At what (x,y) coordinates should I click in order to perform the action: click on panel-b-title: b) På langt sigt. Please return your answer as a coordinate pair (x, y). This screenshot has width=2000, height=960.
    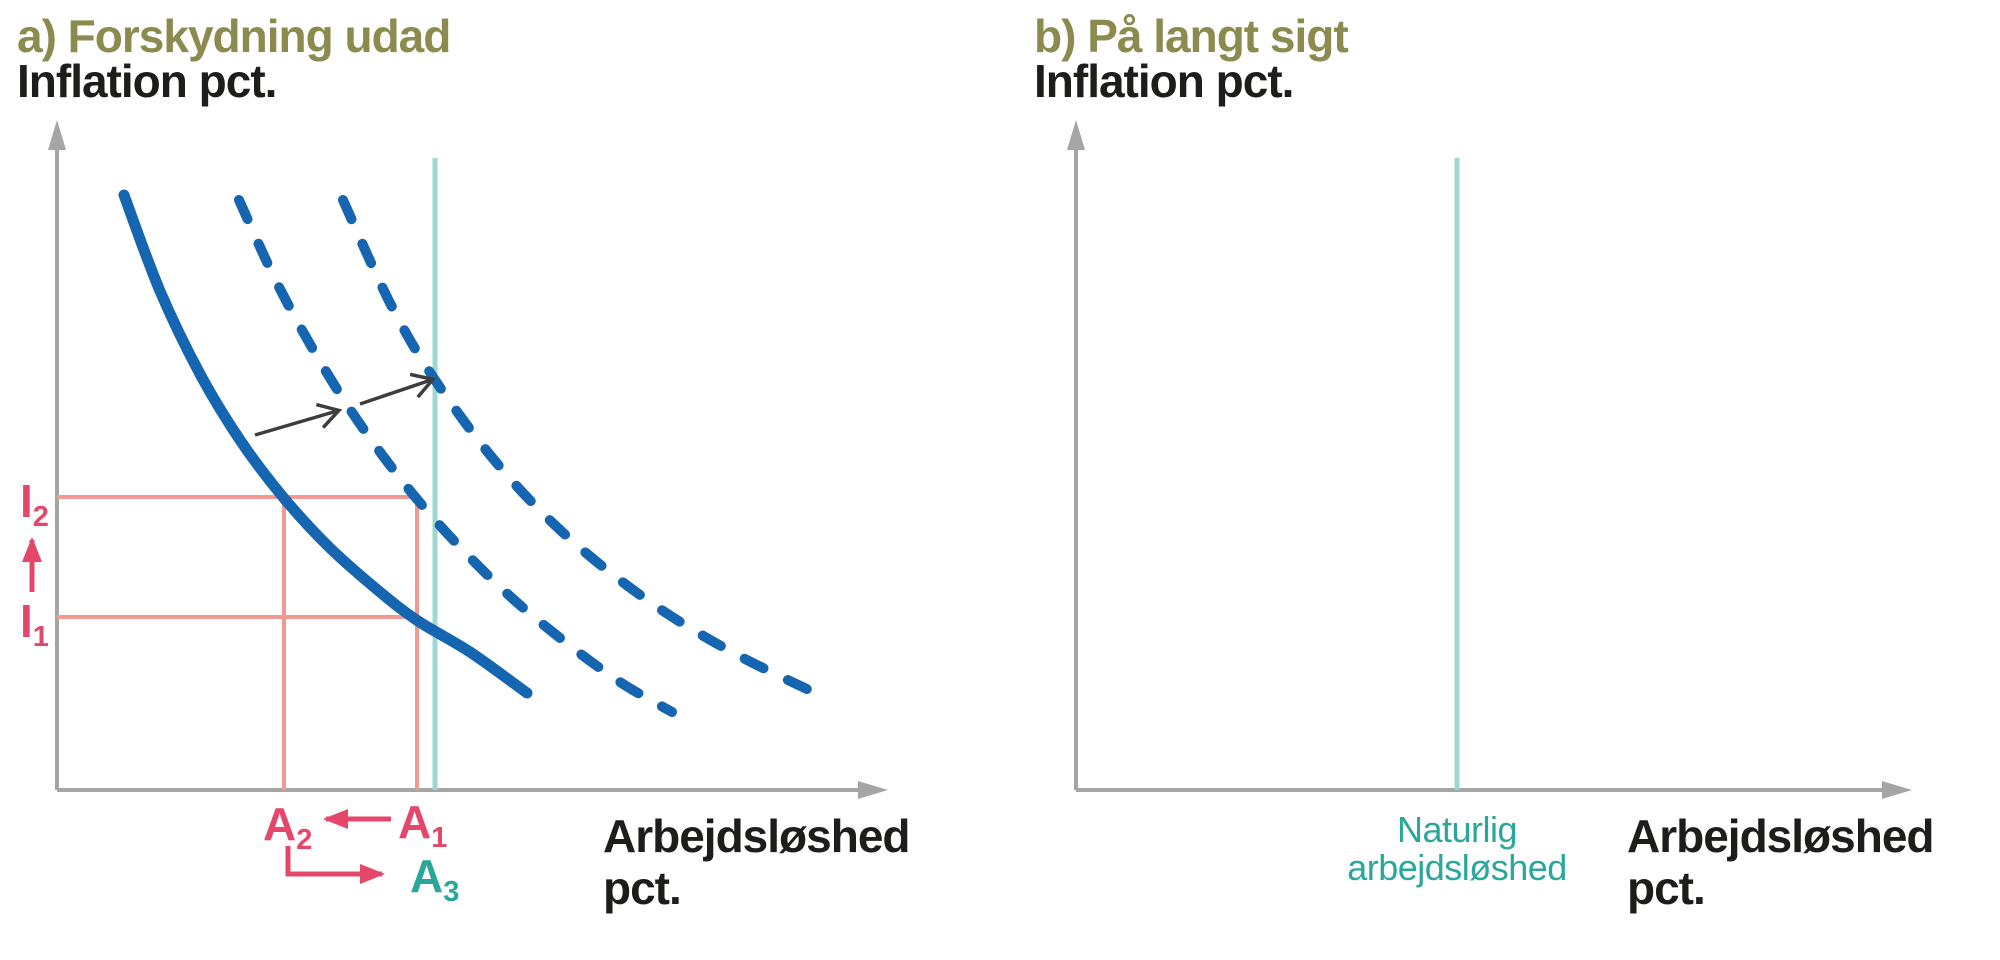
    Looking at the image, I should click on (1191, 36).